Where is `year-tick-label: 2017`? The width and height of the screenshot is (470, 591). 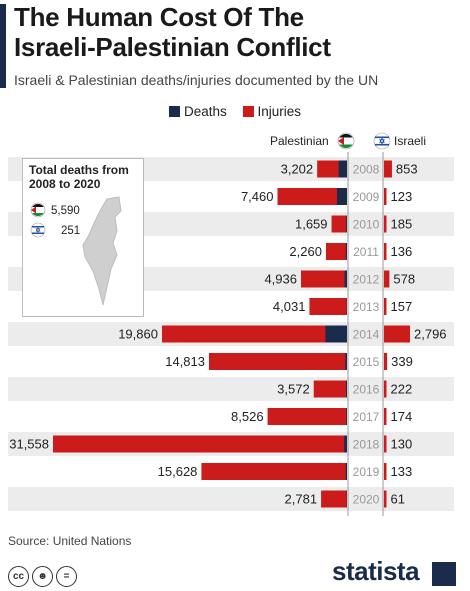 year-tick-label: 2017 is located at coordinates (366, 417).